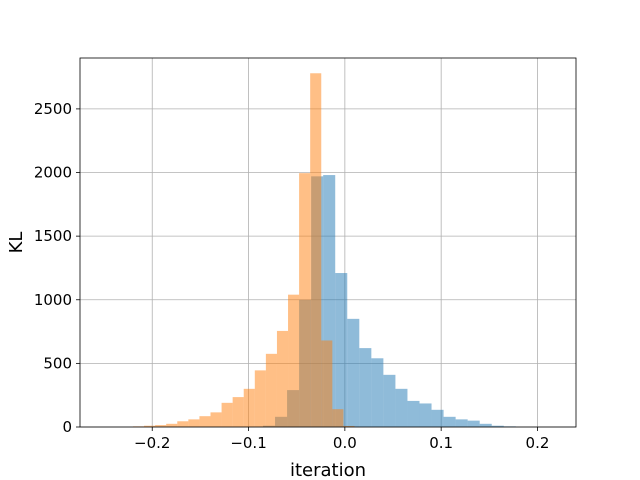  Describe the element at coordinates (345, 443) in the screenshot. I see `x-tick-label: 0.0` at that location.